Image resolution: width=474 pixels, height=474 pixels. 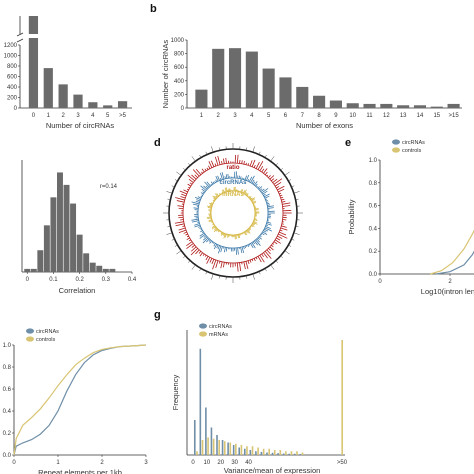 What do you see at coordinates (7, 434) in the screenshot?
I see `y-tick-label: 0.2` at bounding box center [7, 434].